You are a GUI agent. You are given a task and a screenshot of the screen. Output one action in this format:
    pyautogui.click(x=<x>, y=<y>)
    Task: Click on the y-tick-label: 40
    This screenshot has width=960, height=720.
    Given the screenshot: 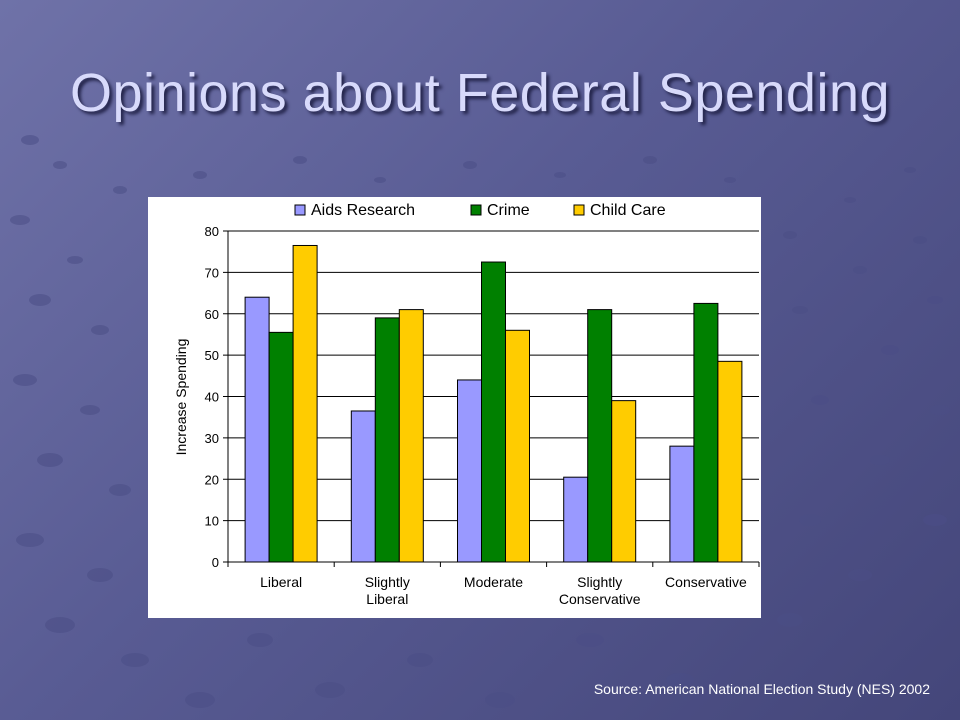 What is the action you would take?
    pyautogui.click(x=212, y=397)
    